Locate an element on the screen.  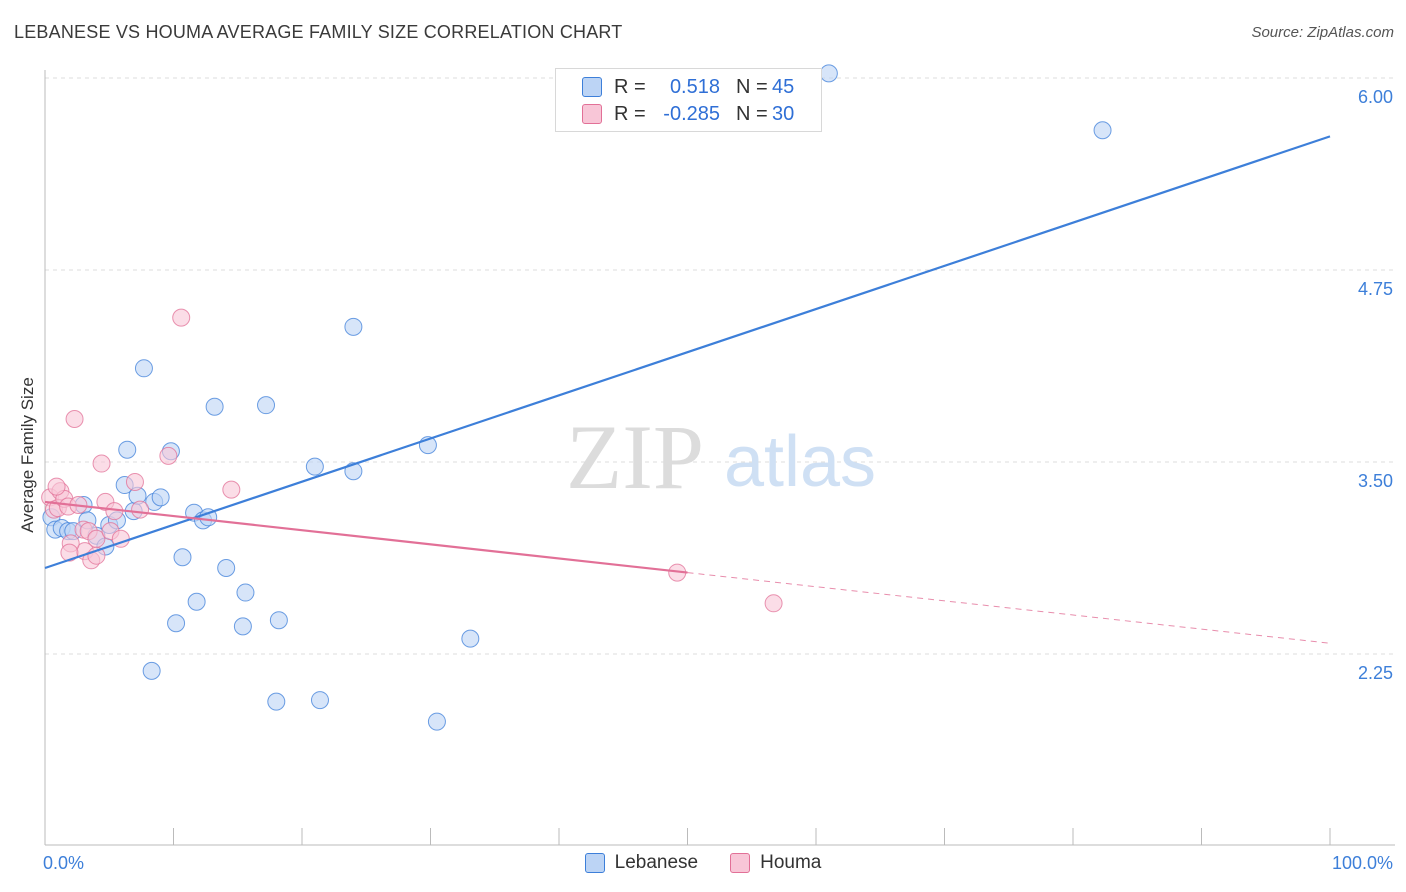
watermark: ZIP atlas is located at coordinates (721, 457).